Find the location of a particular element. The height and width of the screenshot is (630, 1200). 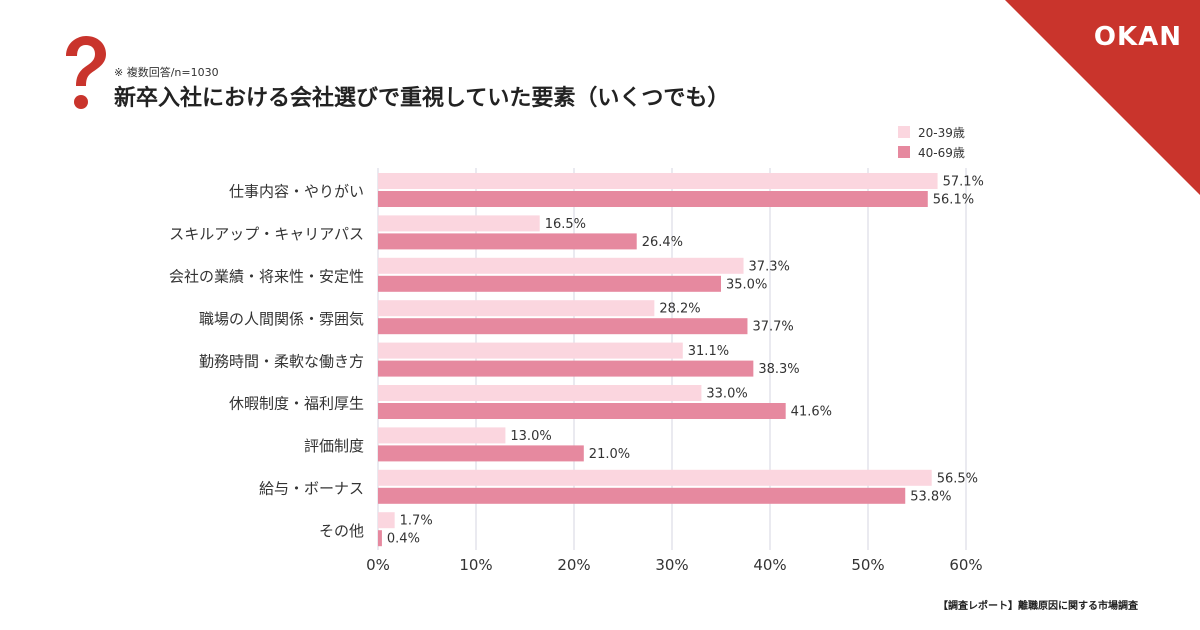

category-label: 休暇制度・福利厚生 is located at coordinates (296, 404).